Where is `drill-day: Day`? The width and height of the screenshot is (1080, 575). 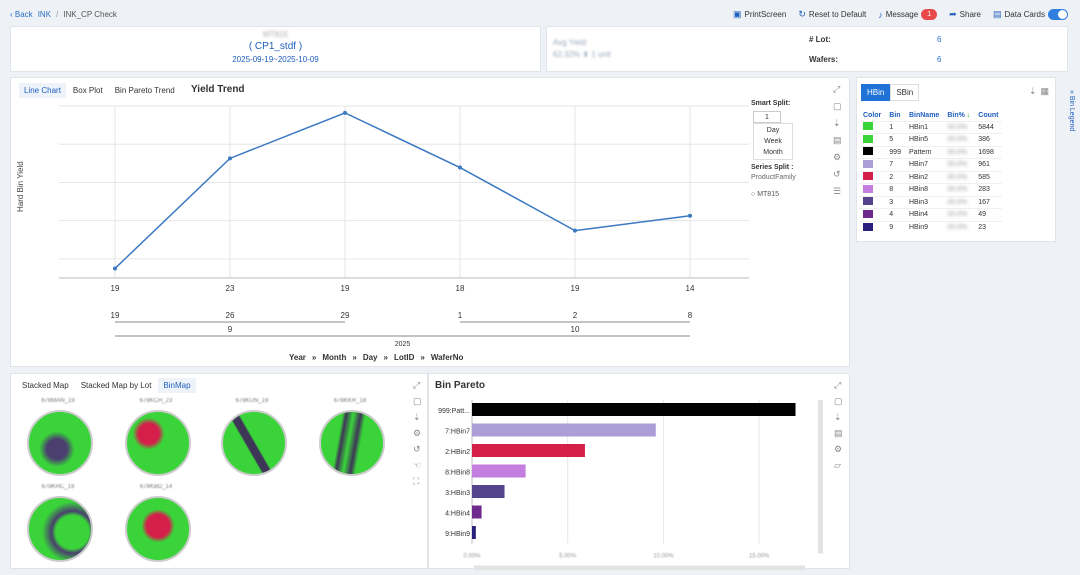 drill-day: Day is located at coordinates (370, 357).